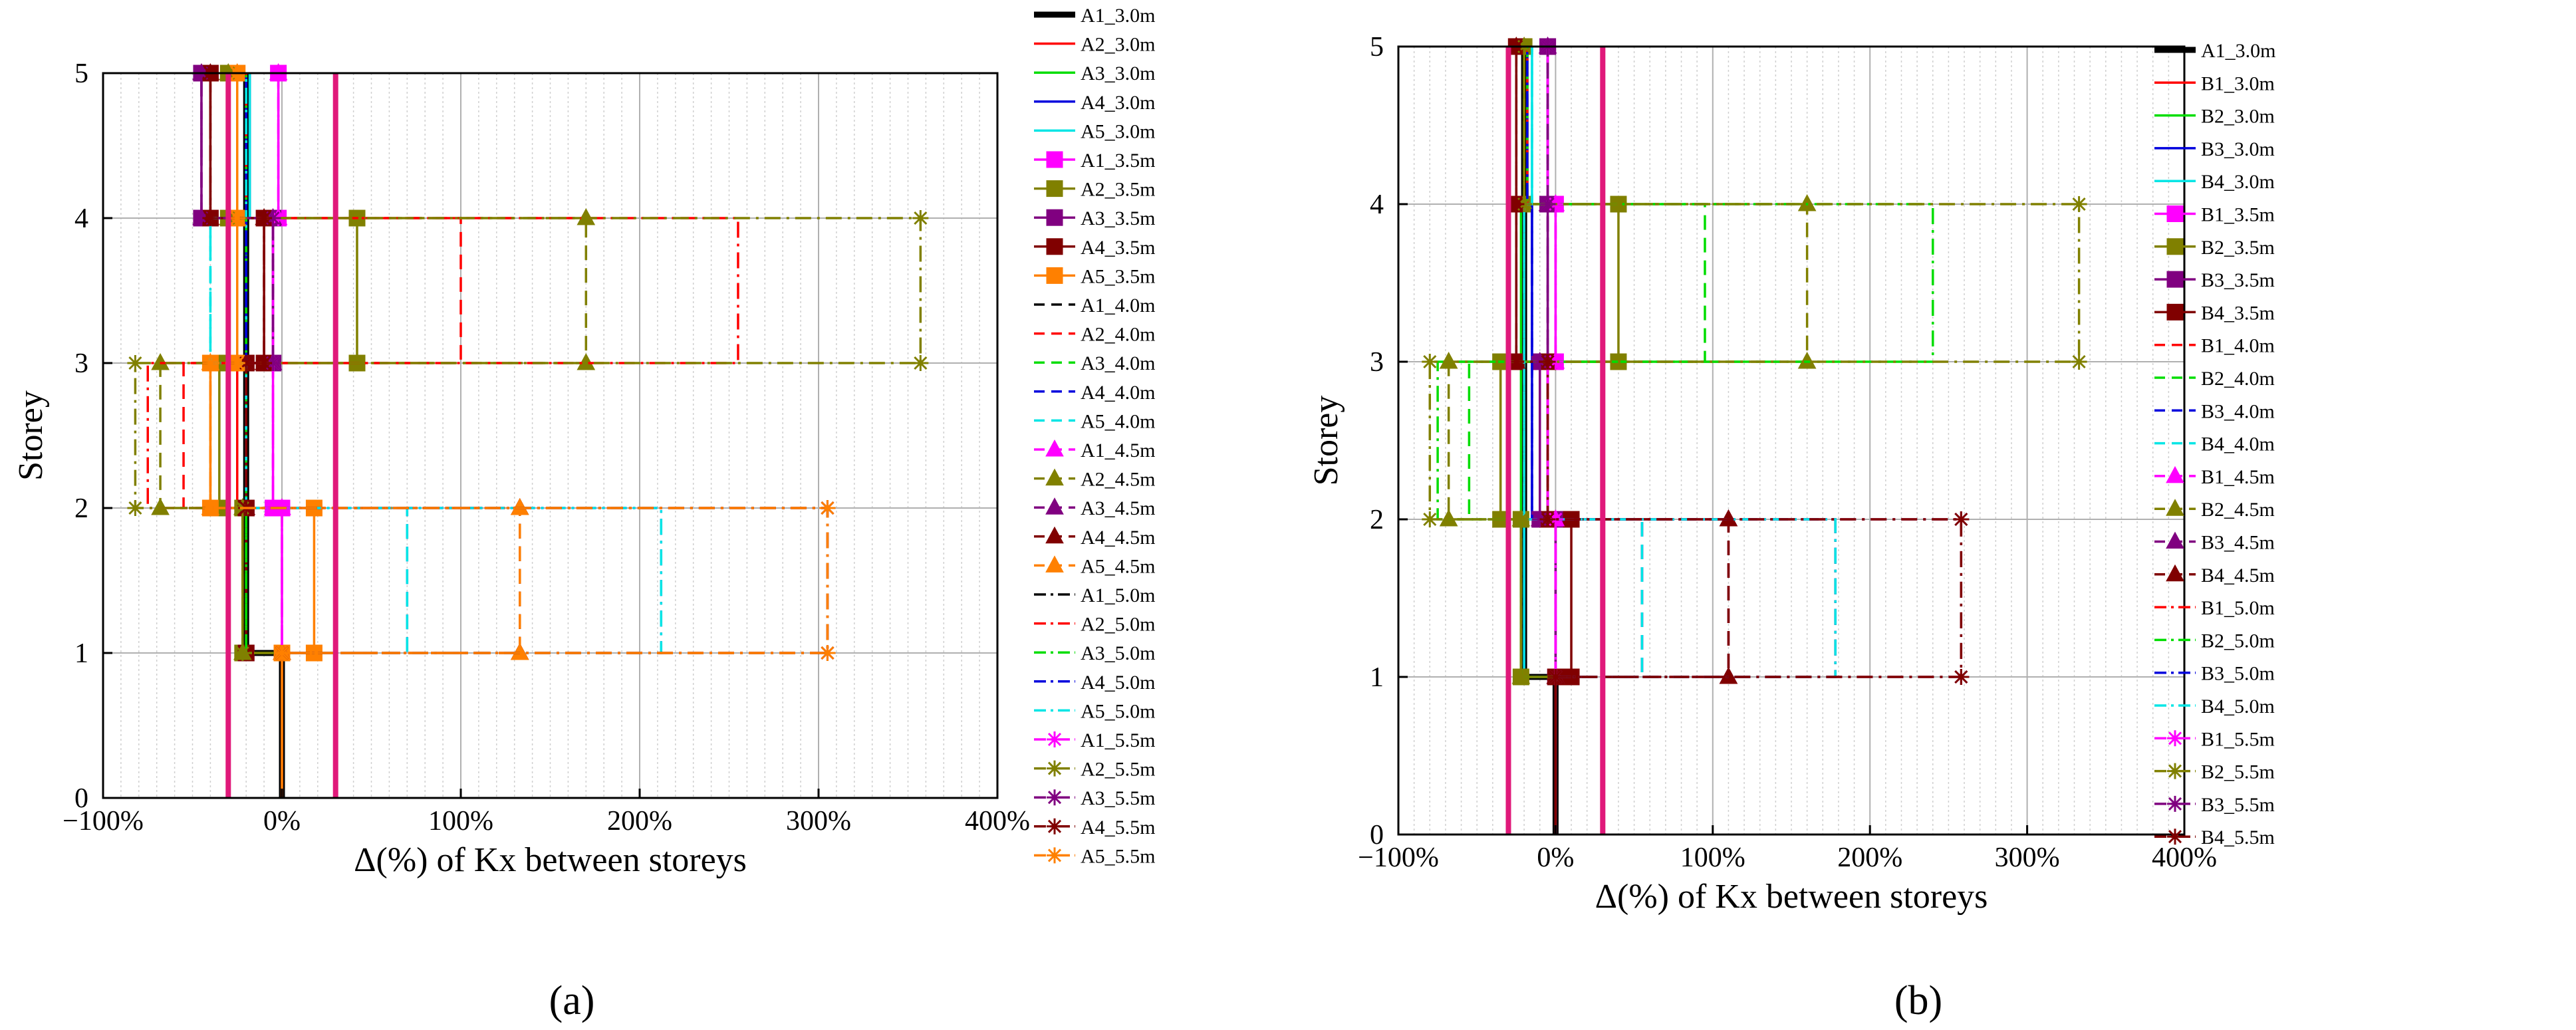  What do you see at coordinates (2238, 149) in the screenshot?
I see `legend-entry: B3_3.0m` at bounding box center [2238, 149].